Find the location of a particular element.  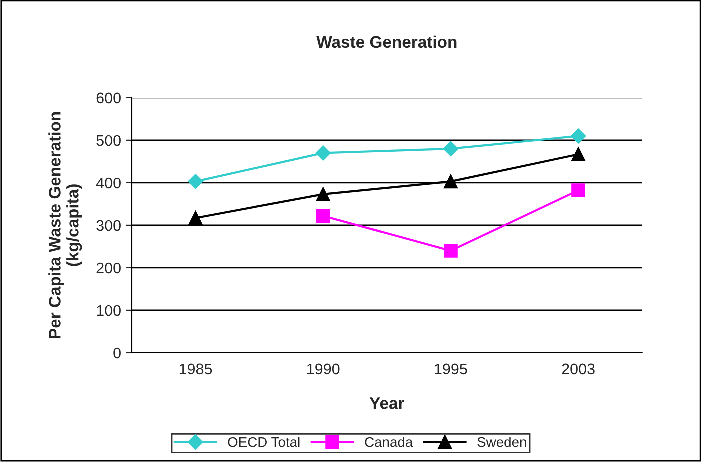

y-tick-label: 500 is located at coordinates (108, 140).